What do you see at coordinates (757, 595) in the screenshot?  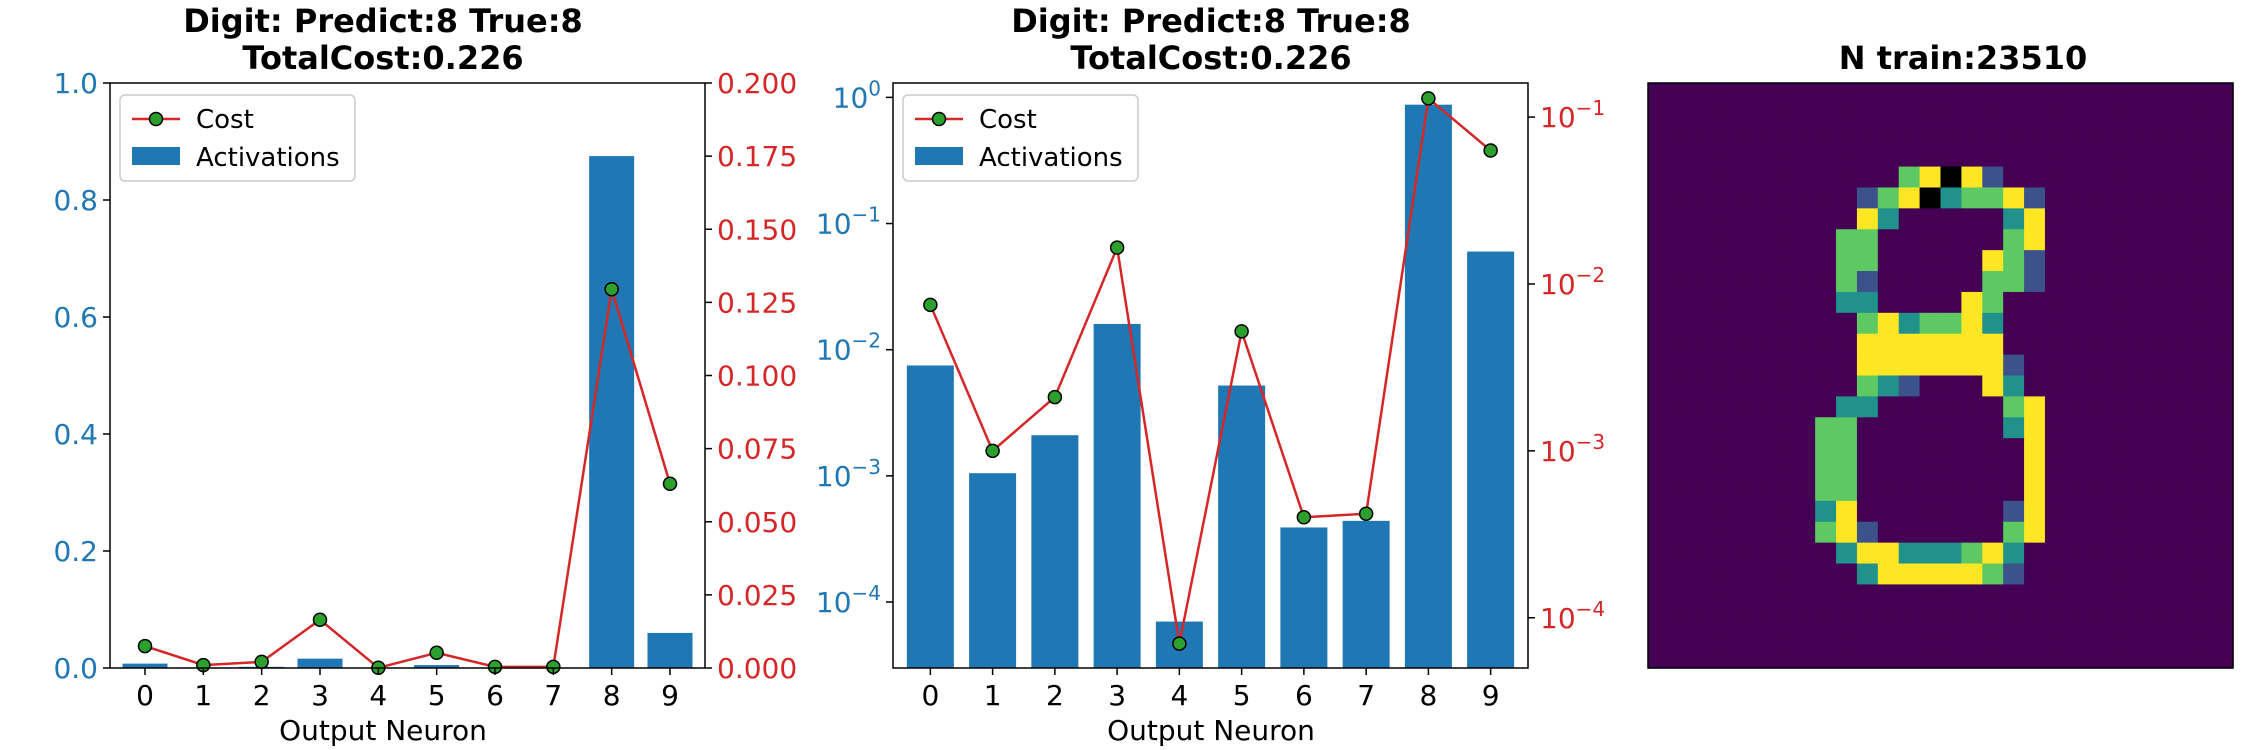 I see `y-tick-label: 0.025` at bounding box center [757, 595].